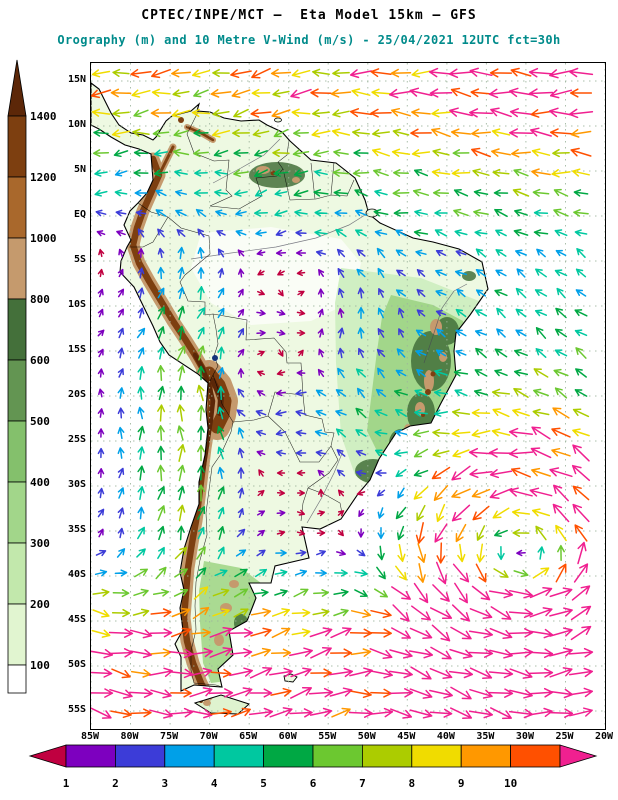 This screenshot has height=800, width=618. What do you see at coordinates (309, 15) in the screenshot?
I see `plot-title: CPTEC/INPE/MCT — Eta Model 15km — GFS` at bounding box center [309, 15].